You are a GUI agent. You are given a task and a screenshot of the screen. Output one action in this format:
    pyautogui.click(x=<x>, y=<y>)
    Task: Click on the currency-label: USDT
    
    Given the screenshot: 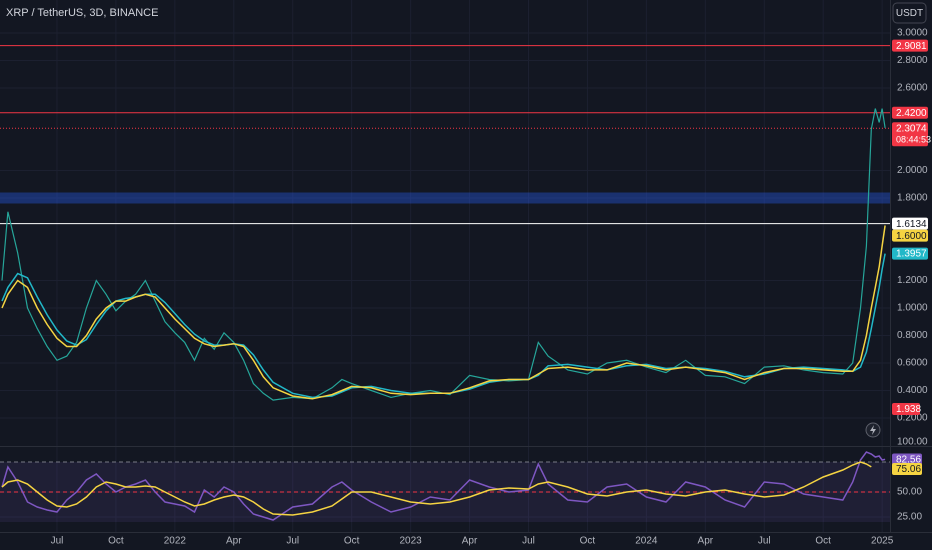 What is the action you would take?
    pyautogui.click(x=909, y=13)
    